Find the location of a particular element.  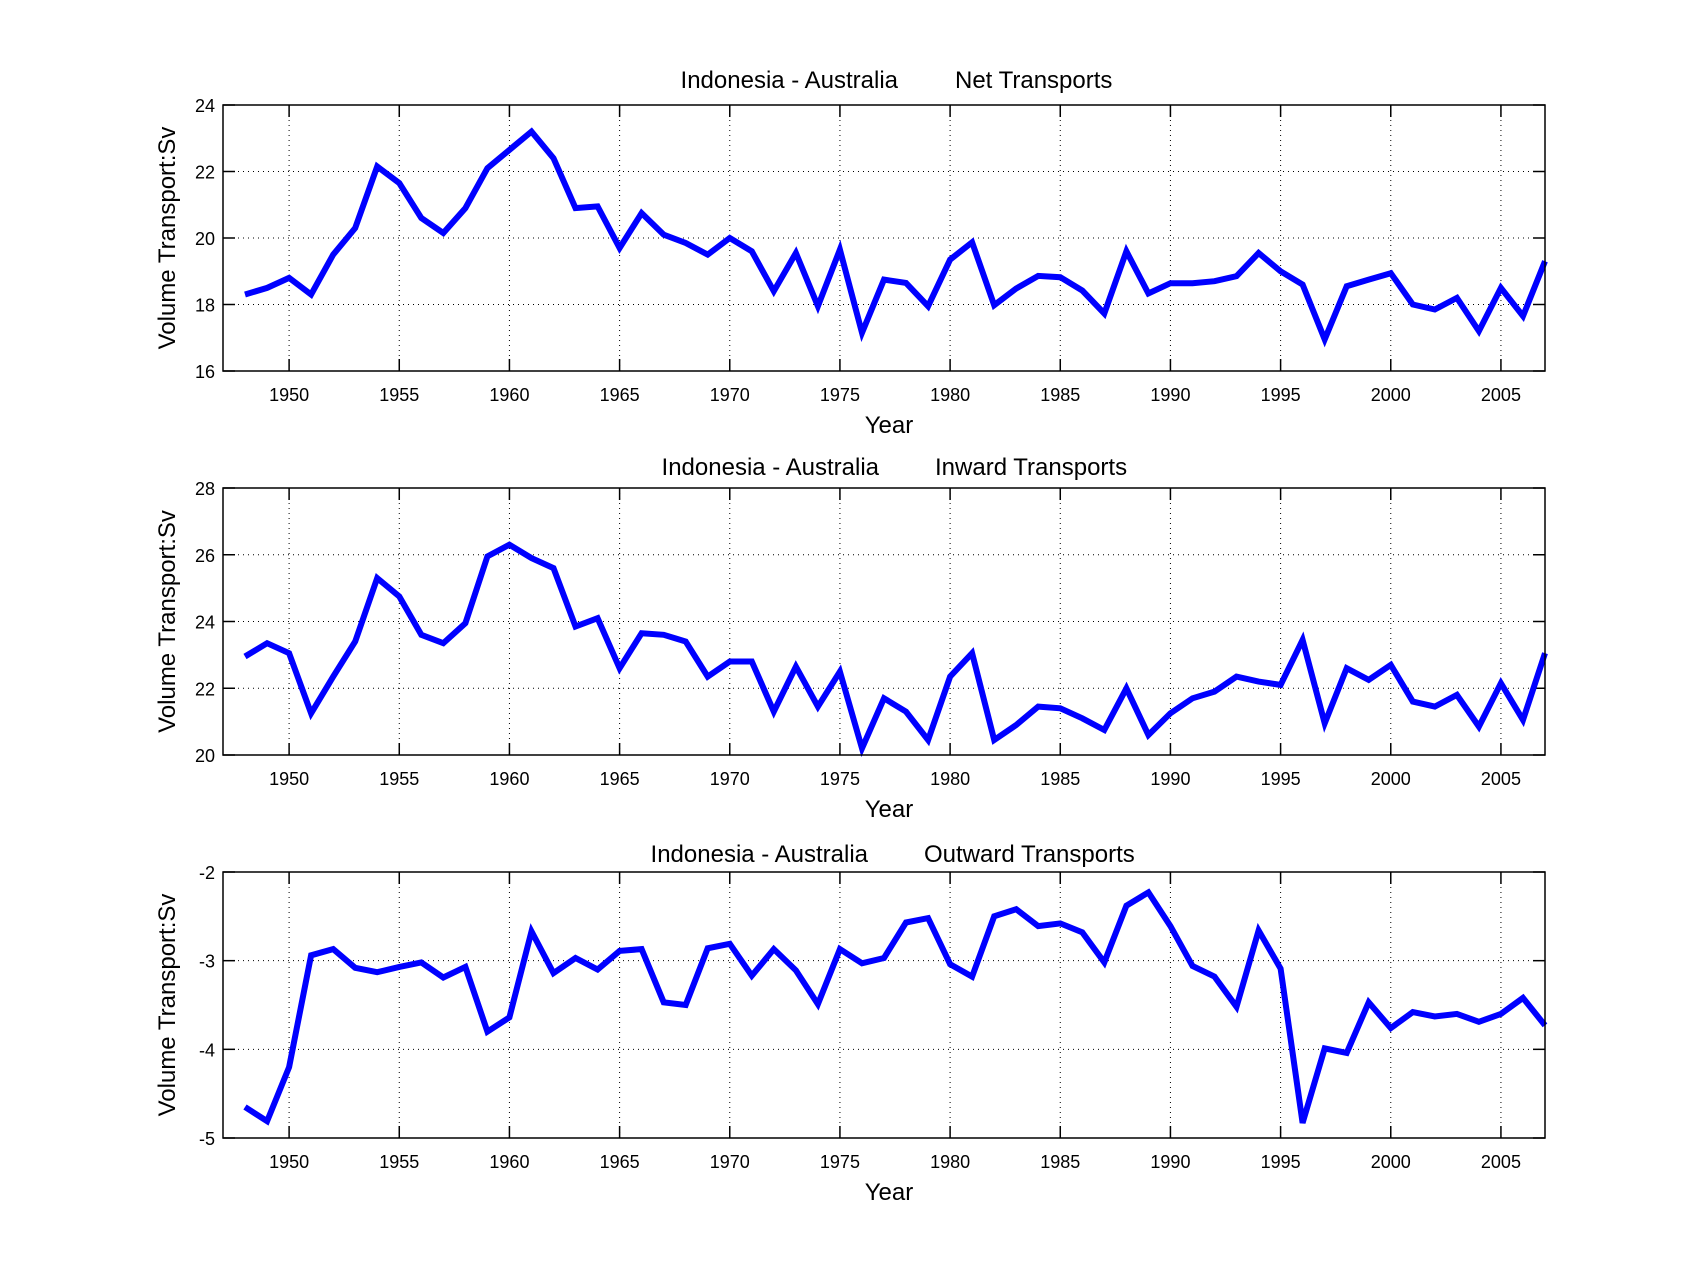

panel-title-right: Net Transports is located at coordinates (1033, 80).